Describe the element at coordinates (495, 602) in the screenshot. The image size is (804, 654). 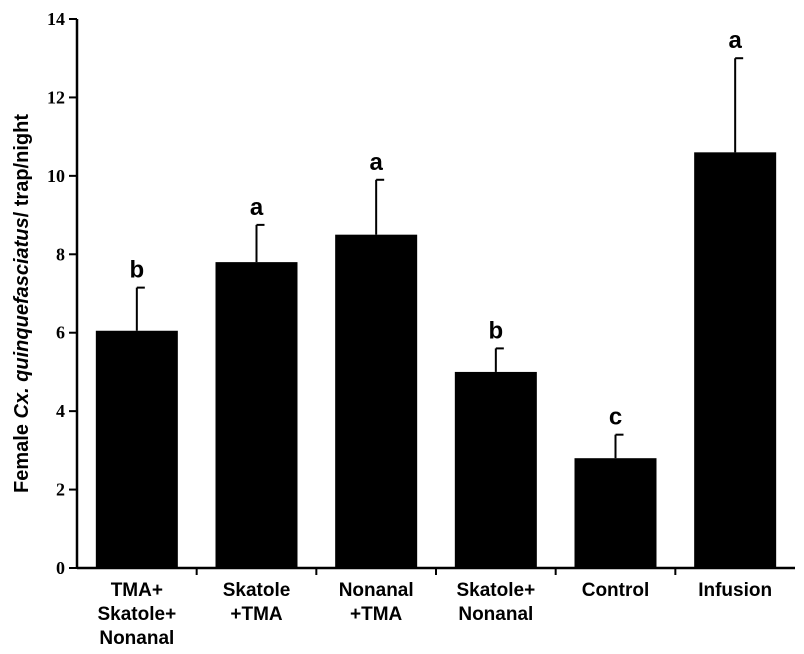
I see `x-category-label: Skatole+ Nonanal` at that location.